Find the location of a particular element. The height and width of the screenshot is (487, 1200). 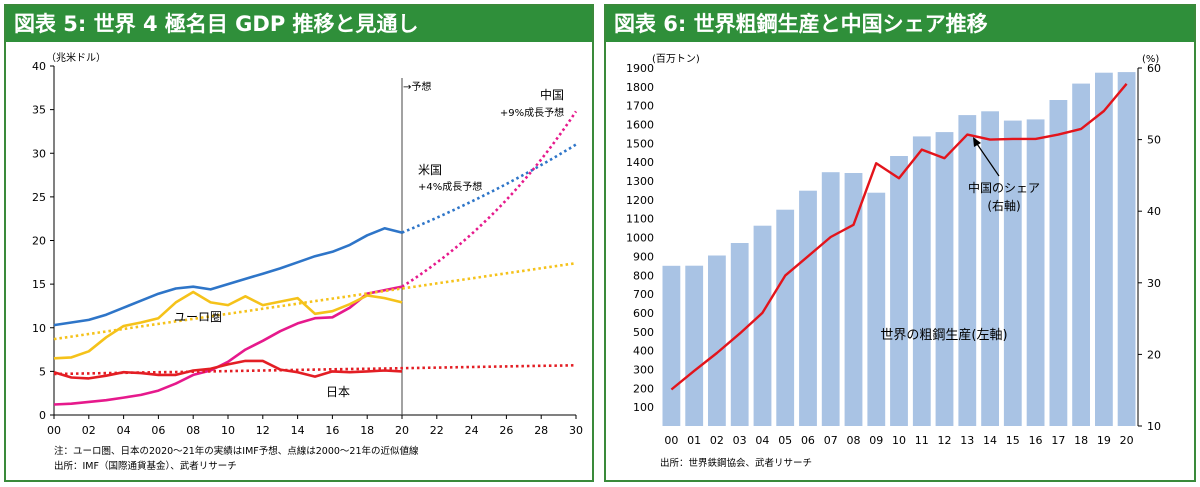

x-tick-label: 24 is located at coordinates (472, 430).